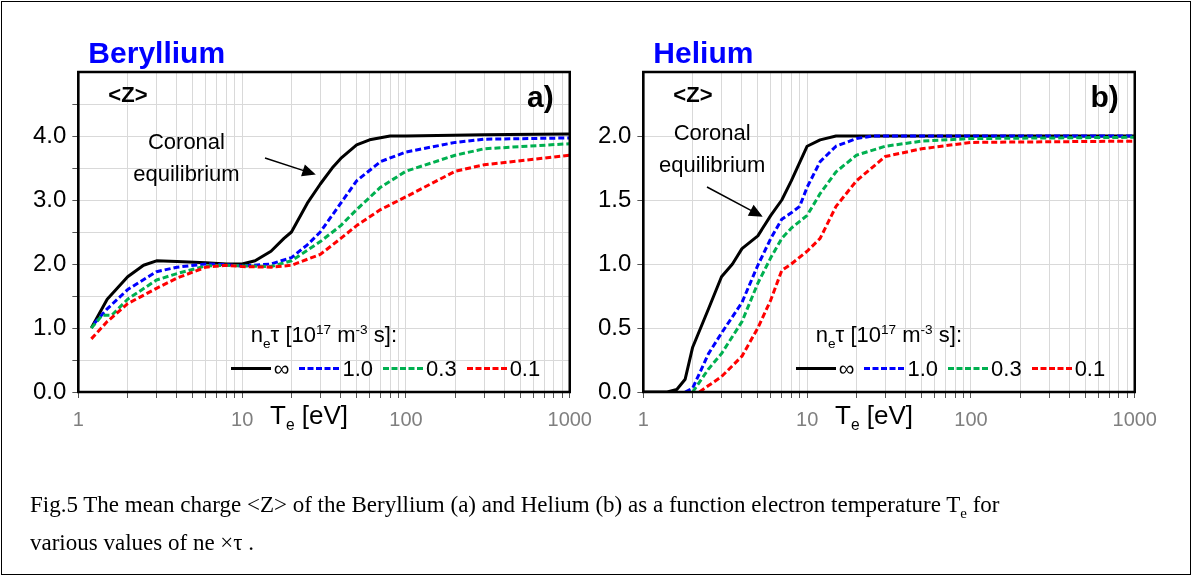  I want to click on annotation: a), so click(540, 97).